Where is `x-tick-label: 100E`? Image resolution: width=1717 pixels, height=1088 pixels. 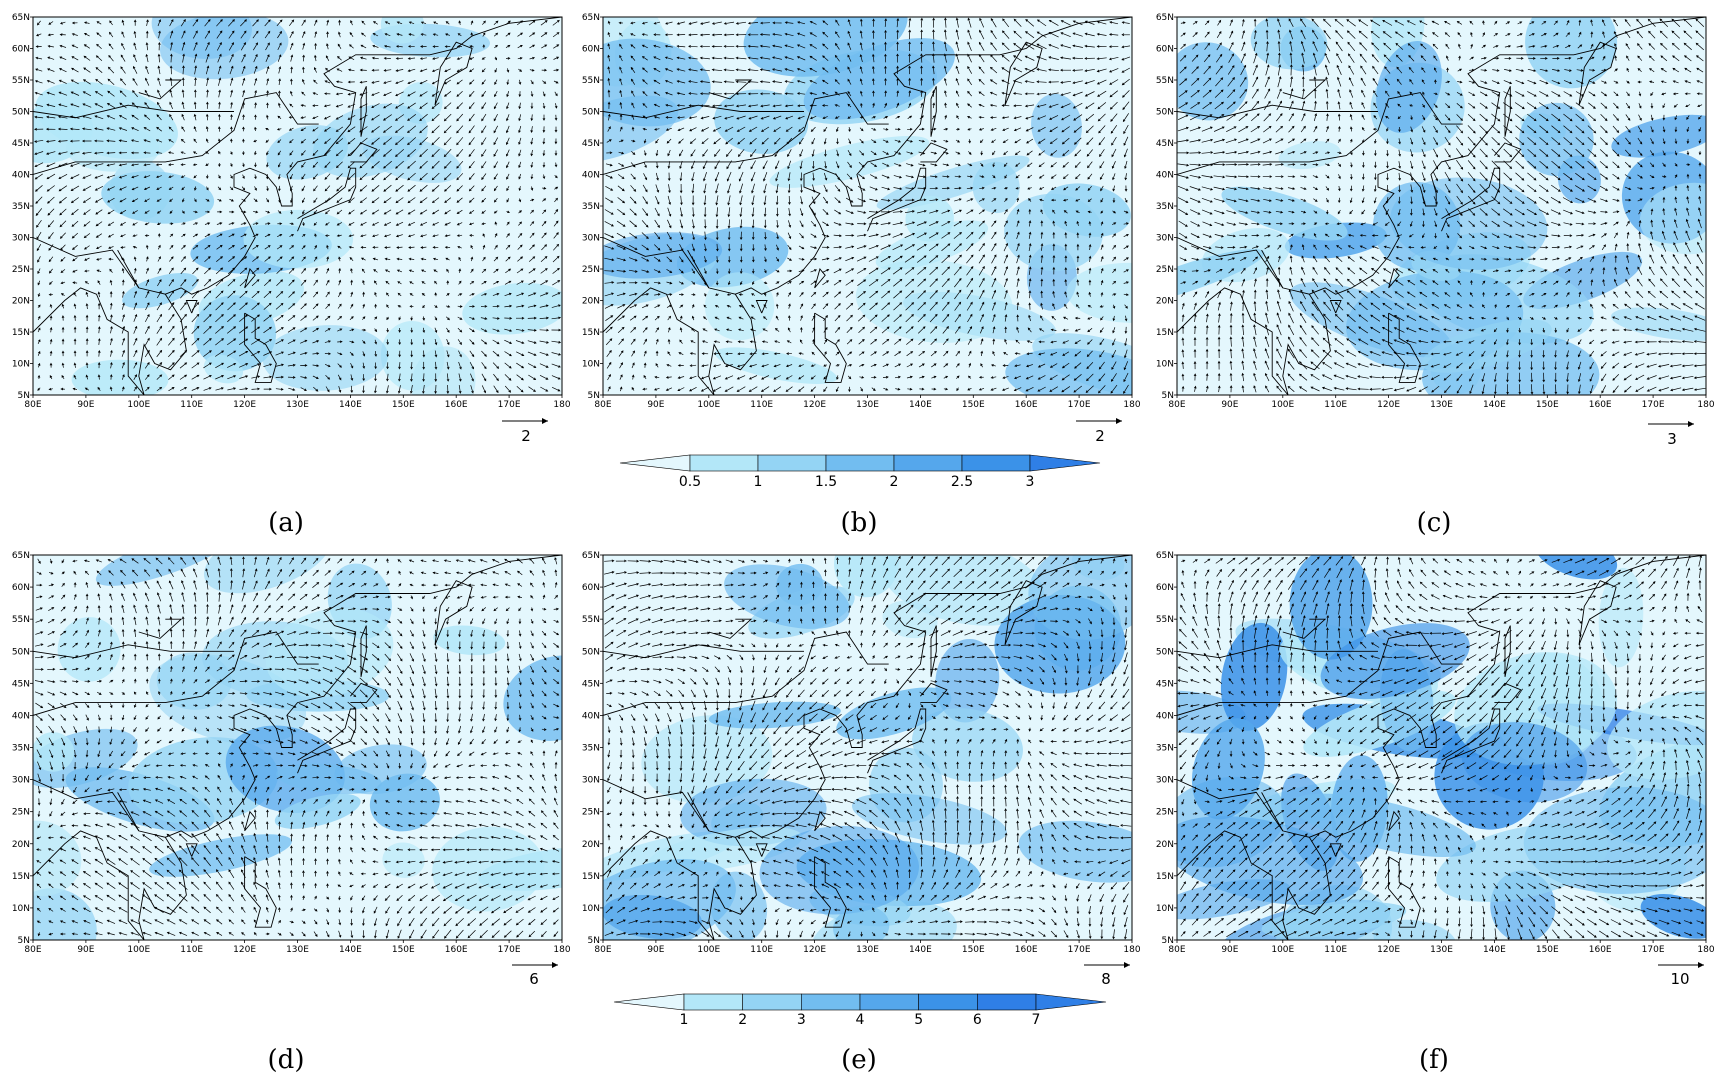
x-tick-label: 100E is located at coordinates (1282, 405).